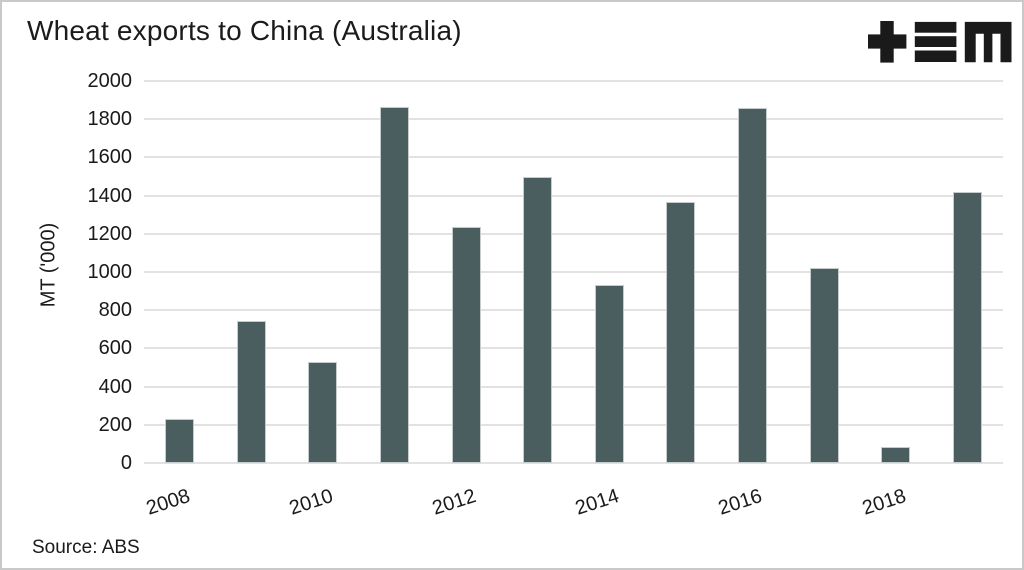 The height and width of the screenshot is (570, 1024). What do you see at coordinates (311, 502) in the screenshot?
I see `x-tick-label-2010: 2010` at bounding box center [311, 502].